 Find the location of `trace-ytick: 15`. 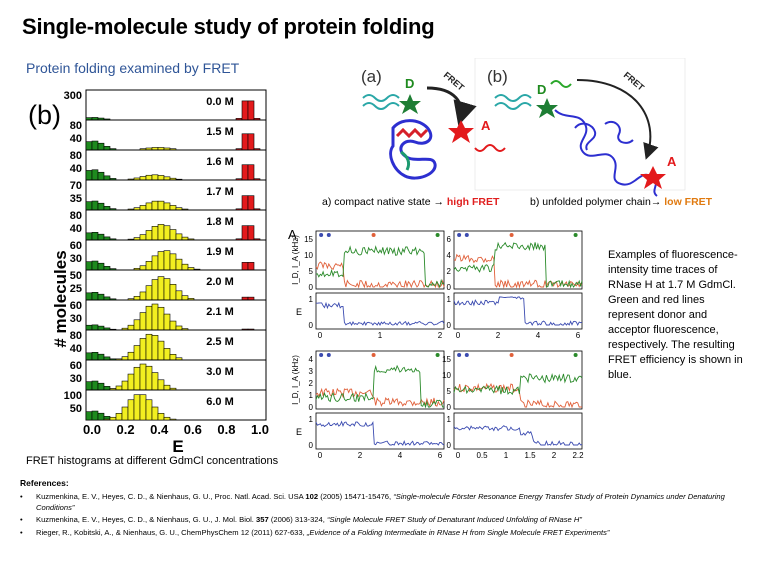

trace-ytick: 15 is located at coordinates (308, 239).